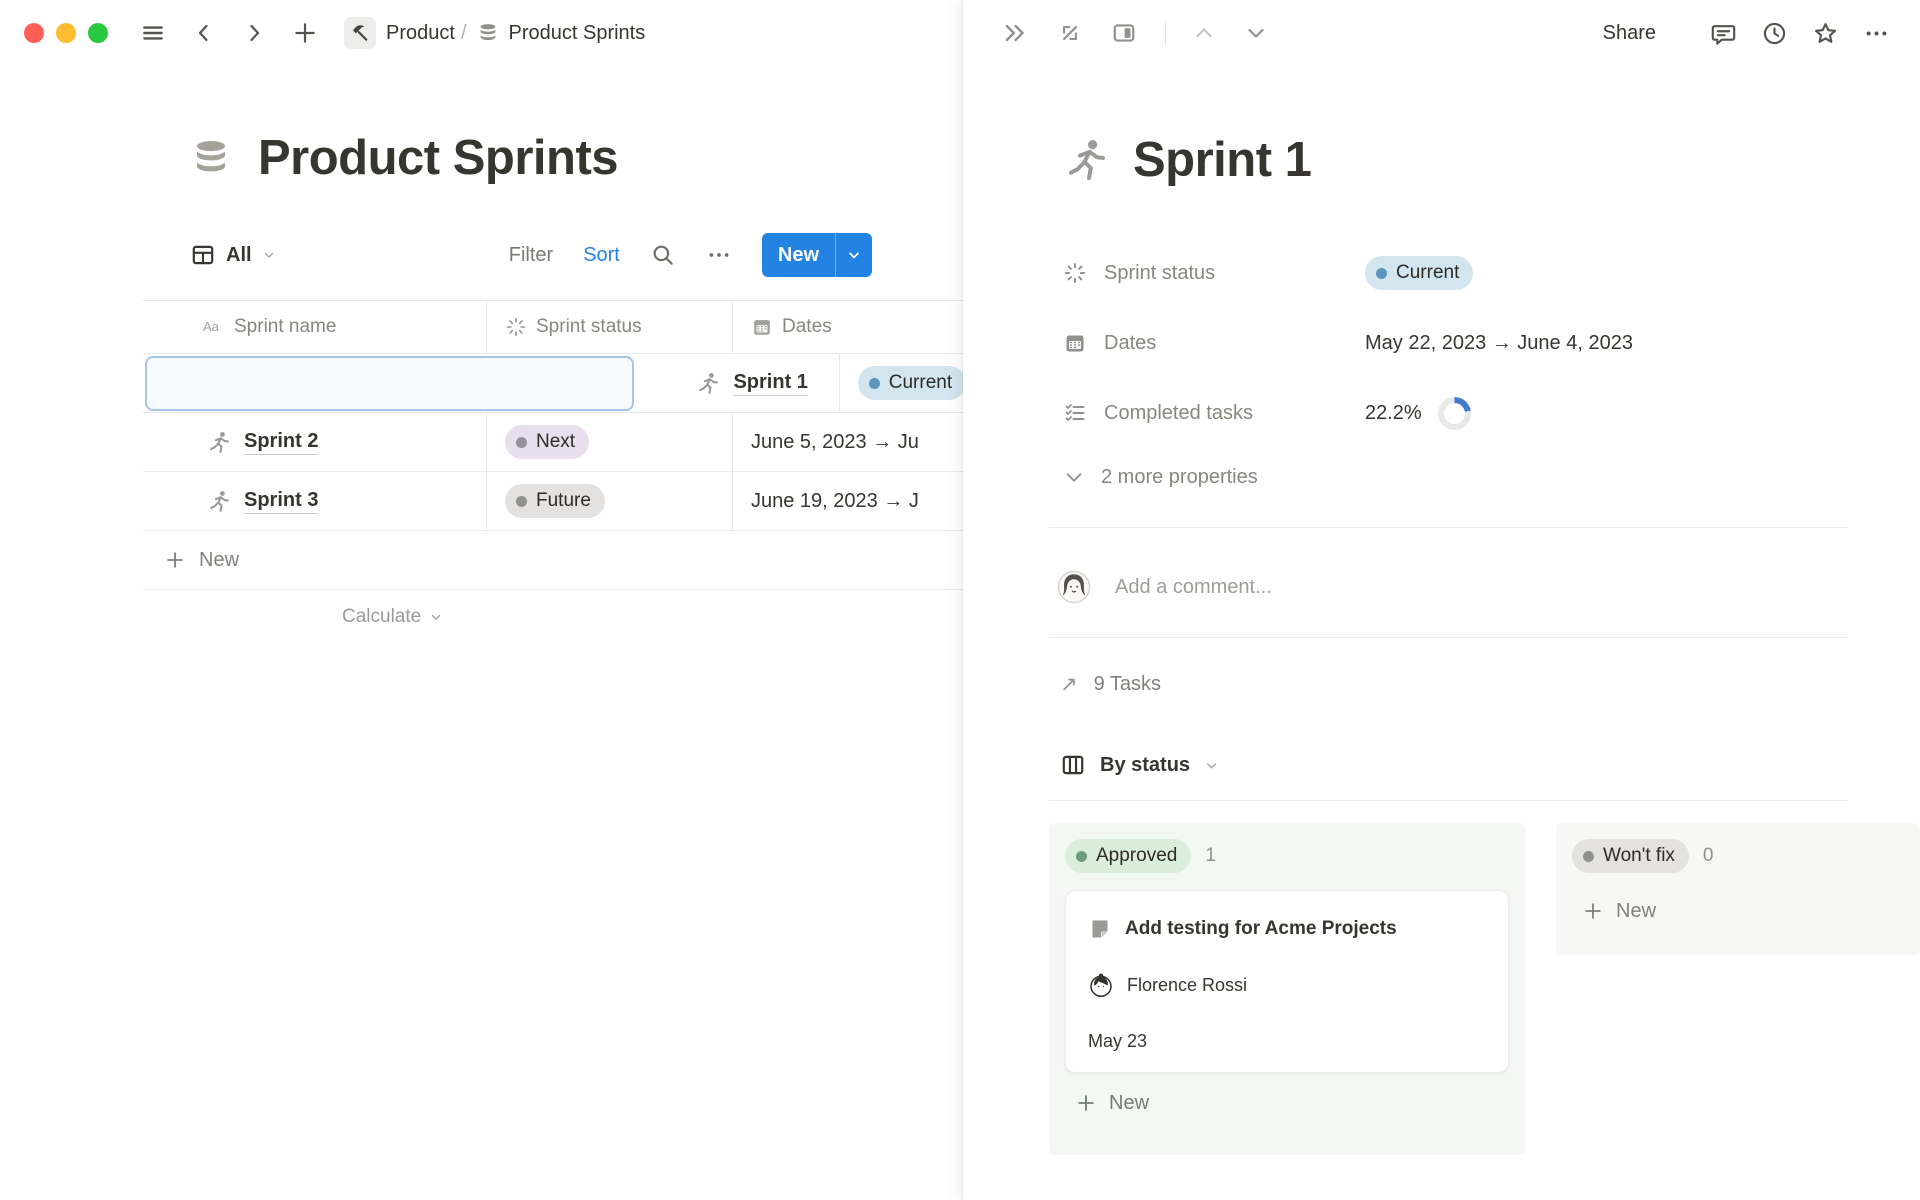  Describe the element at coordinates (1214, 343) in the screenshot. I see `property-label: Dates` at that location.